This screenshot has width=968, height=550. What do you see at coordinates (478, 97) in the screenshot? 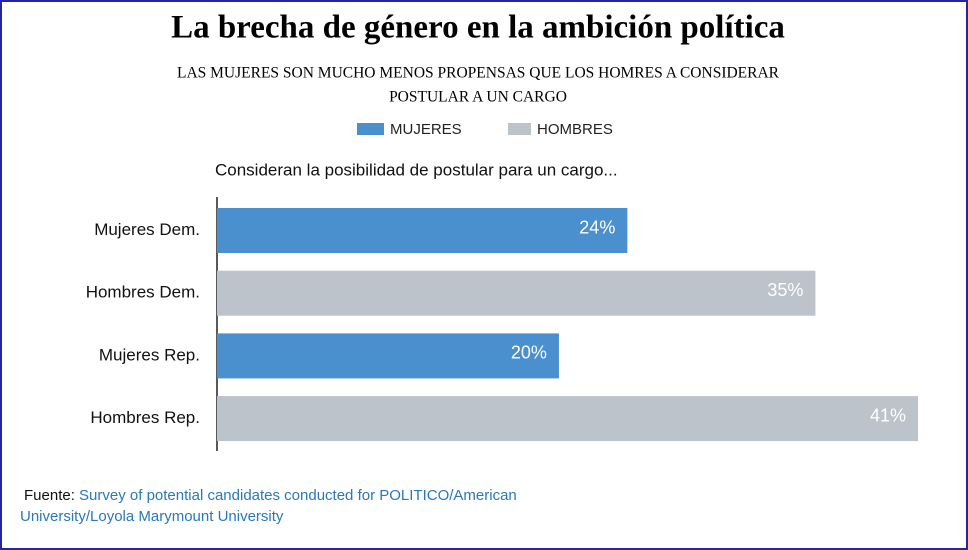
I see `subtitle: POSTULAR A UN CARGO` at bounding box center [478, 97].